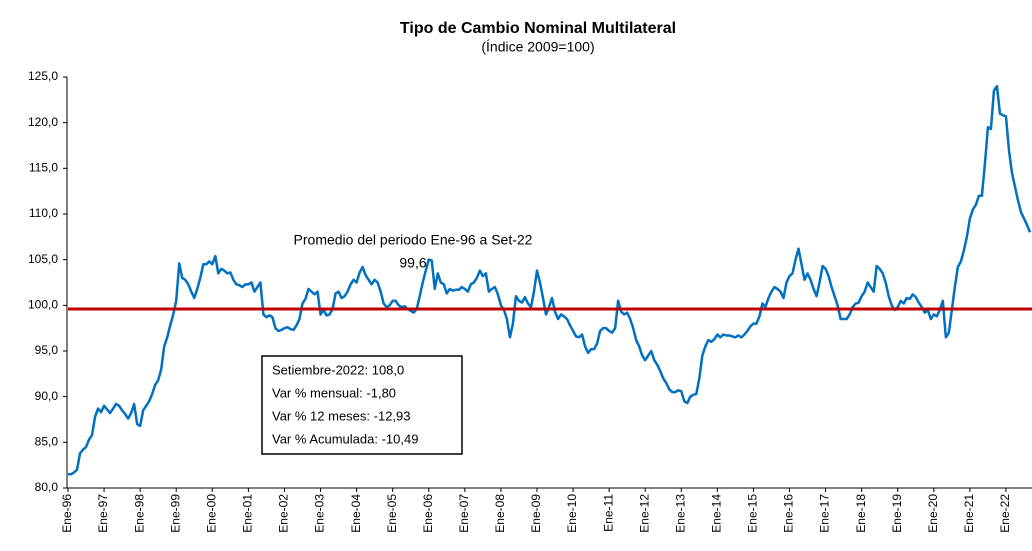  What do you see at coordinates (413, 240) in the screenshot?
I see `average-annotation: Promedio del periodo Ene-96 a Set-22` at bounding box center [413, 240].